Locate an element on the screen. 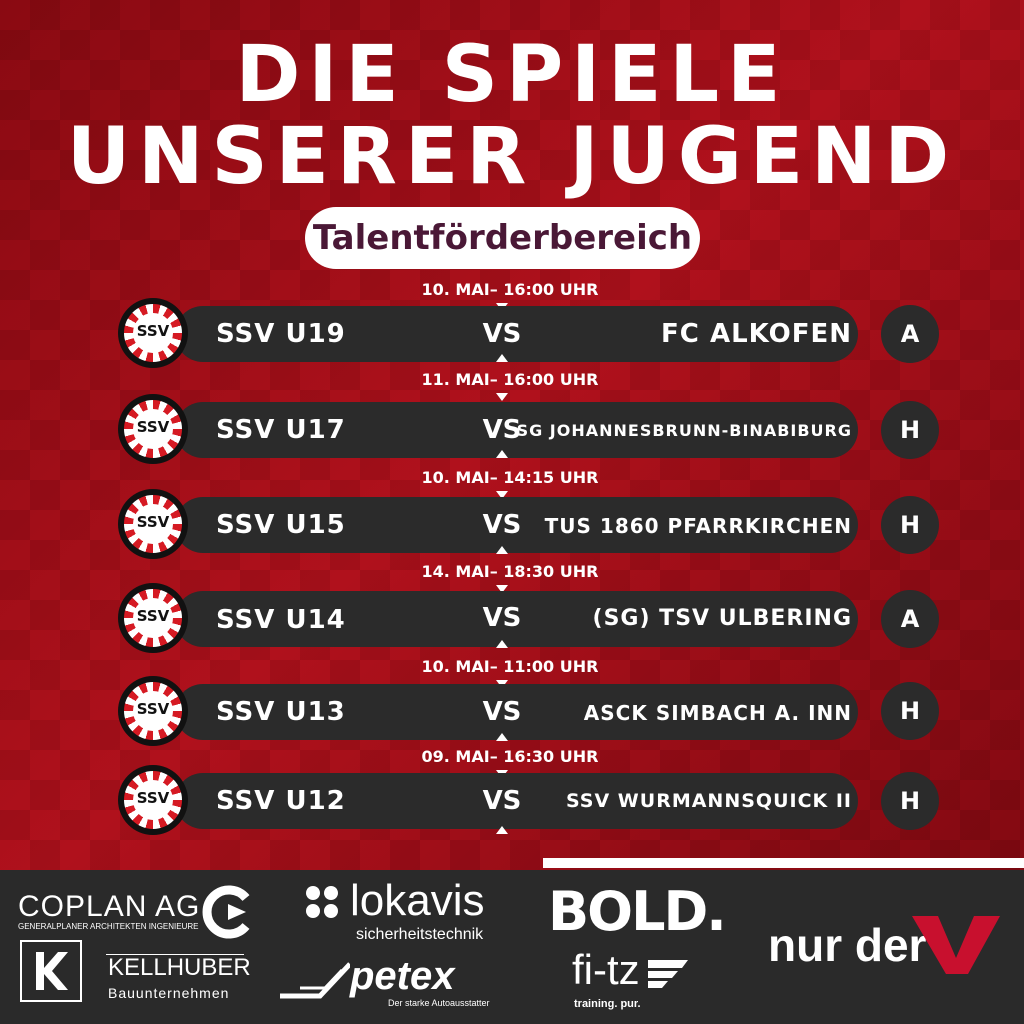  coplan-tagline: GENERALPLANER ARCHITEKTEN INGENIEURE is located at coordinates (108, 926).